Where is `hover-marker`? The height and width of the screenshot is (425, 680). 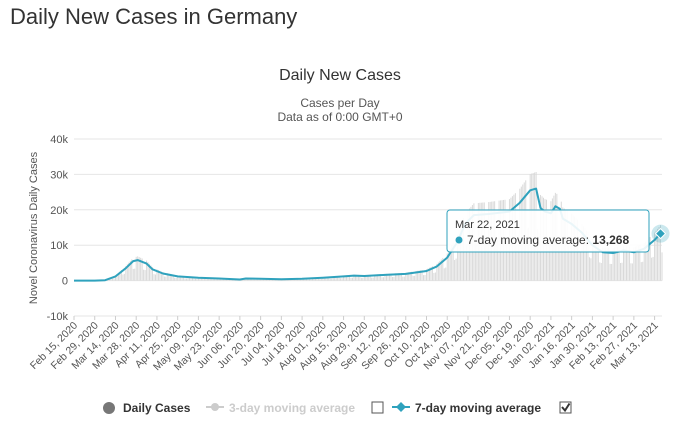
hover-marker is located at coordinates (660, 233).